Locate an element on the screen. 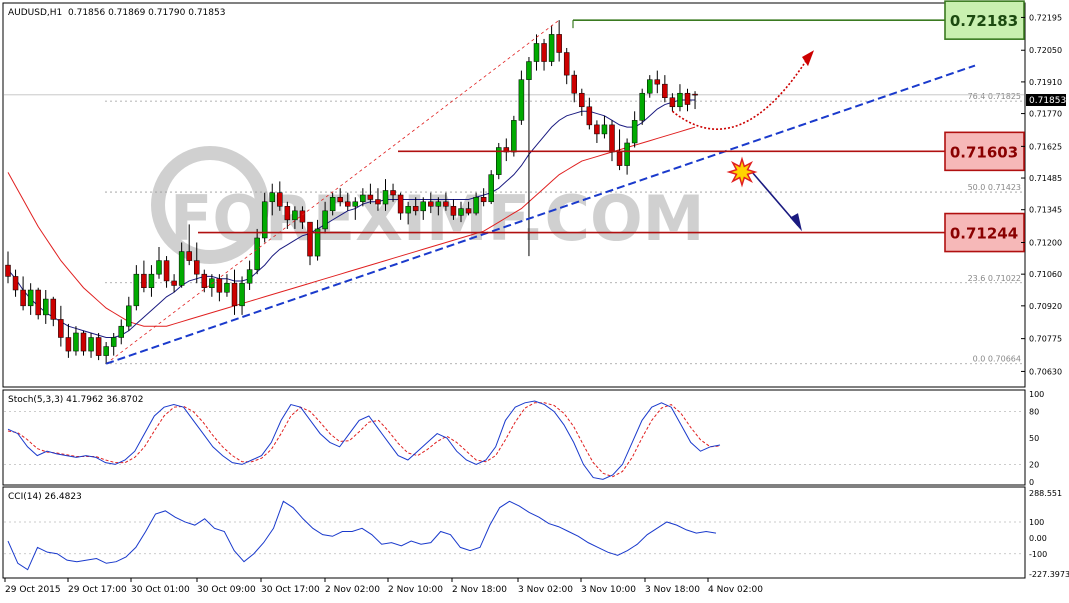  price-tick-label: 0.71345 is located at coordinates (1045, 210).